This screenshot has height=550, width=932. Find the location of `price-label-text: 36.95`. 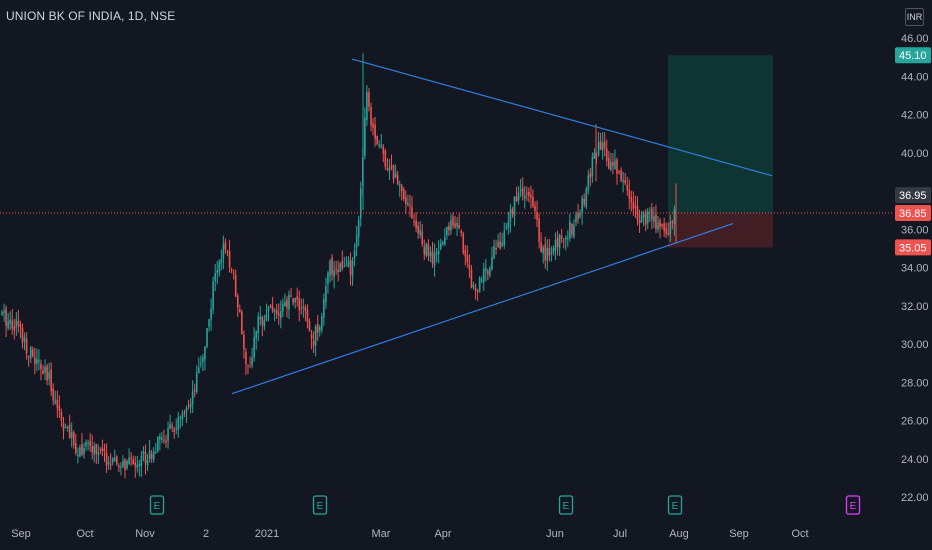

price-label-text: 36.95 is located at coordinates (913, 196).